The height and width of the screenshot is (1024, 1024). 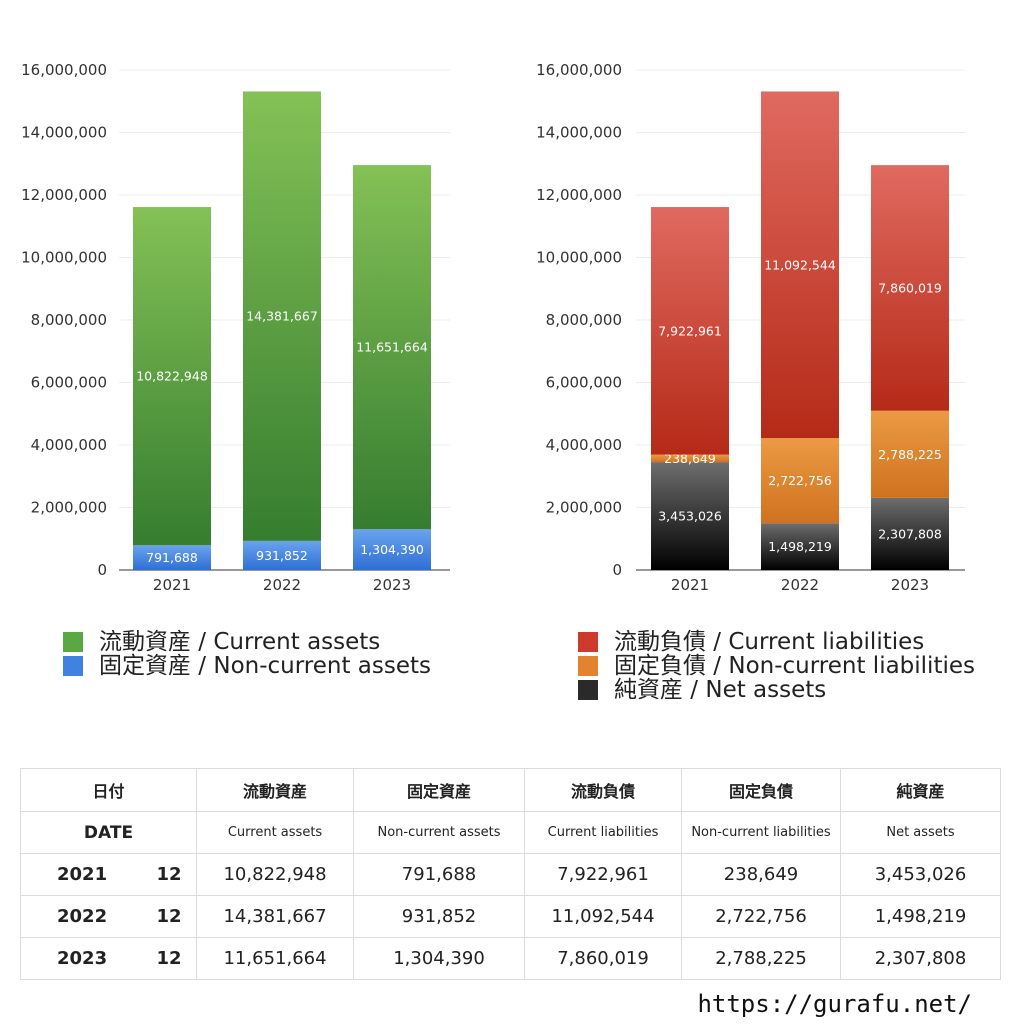 I want to click on data-label: 1,498,219, so click(x=800, y=546).